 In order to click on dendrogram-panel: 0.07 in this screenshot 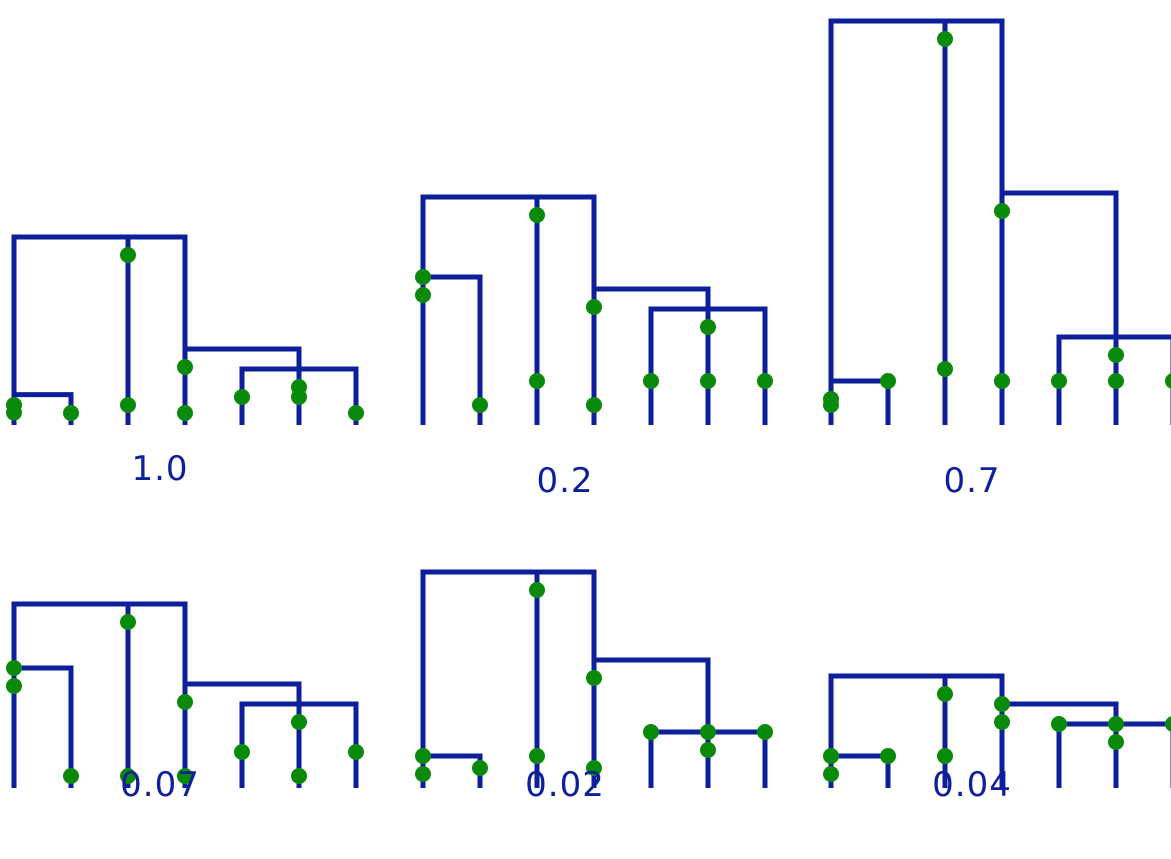, I will do `click(185, 703)`.